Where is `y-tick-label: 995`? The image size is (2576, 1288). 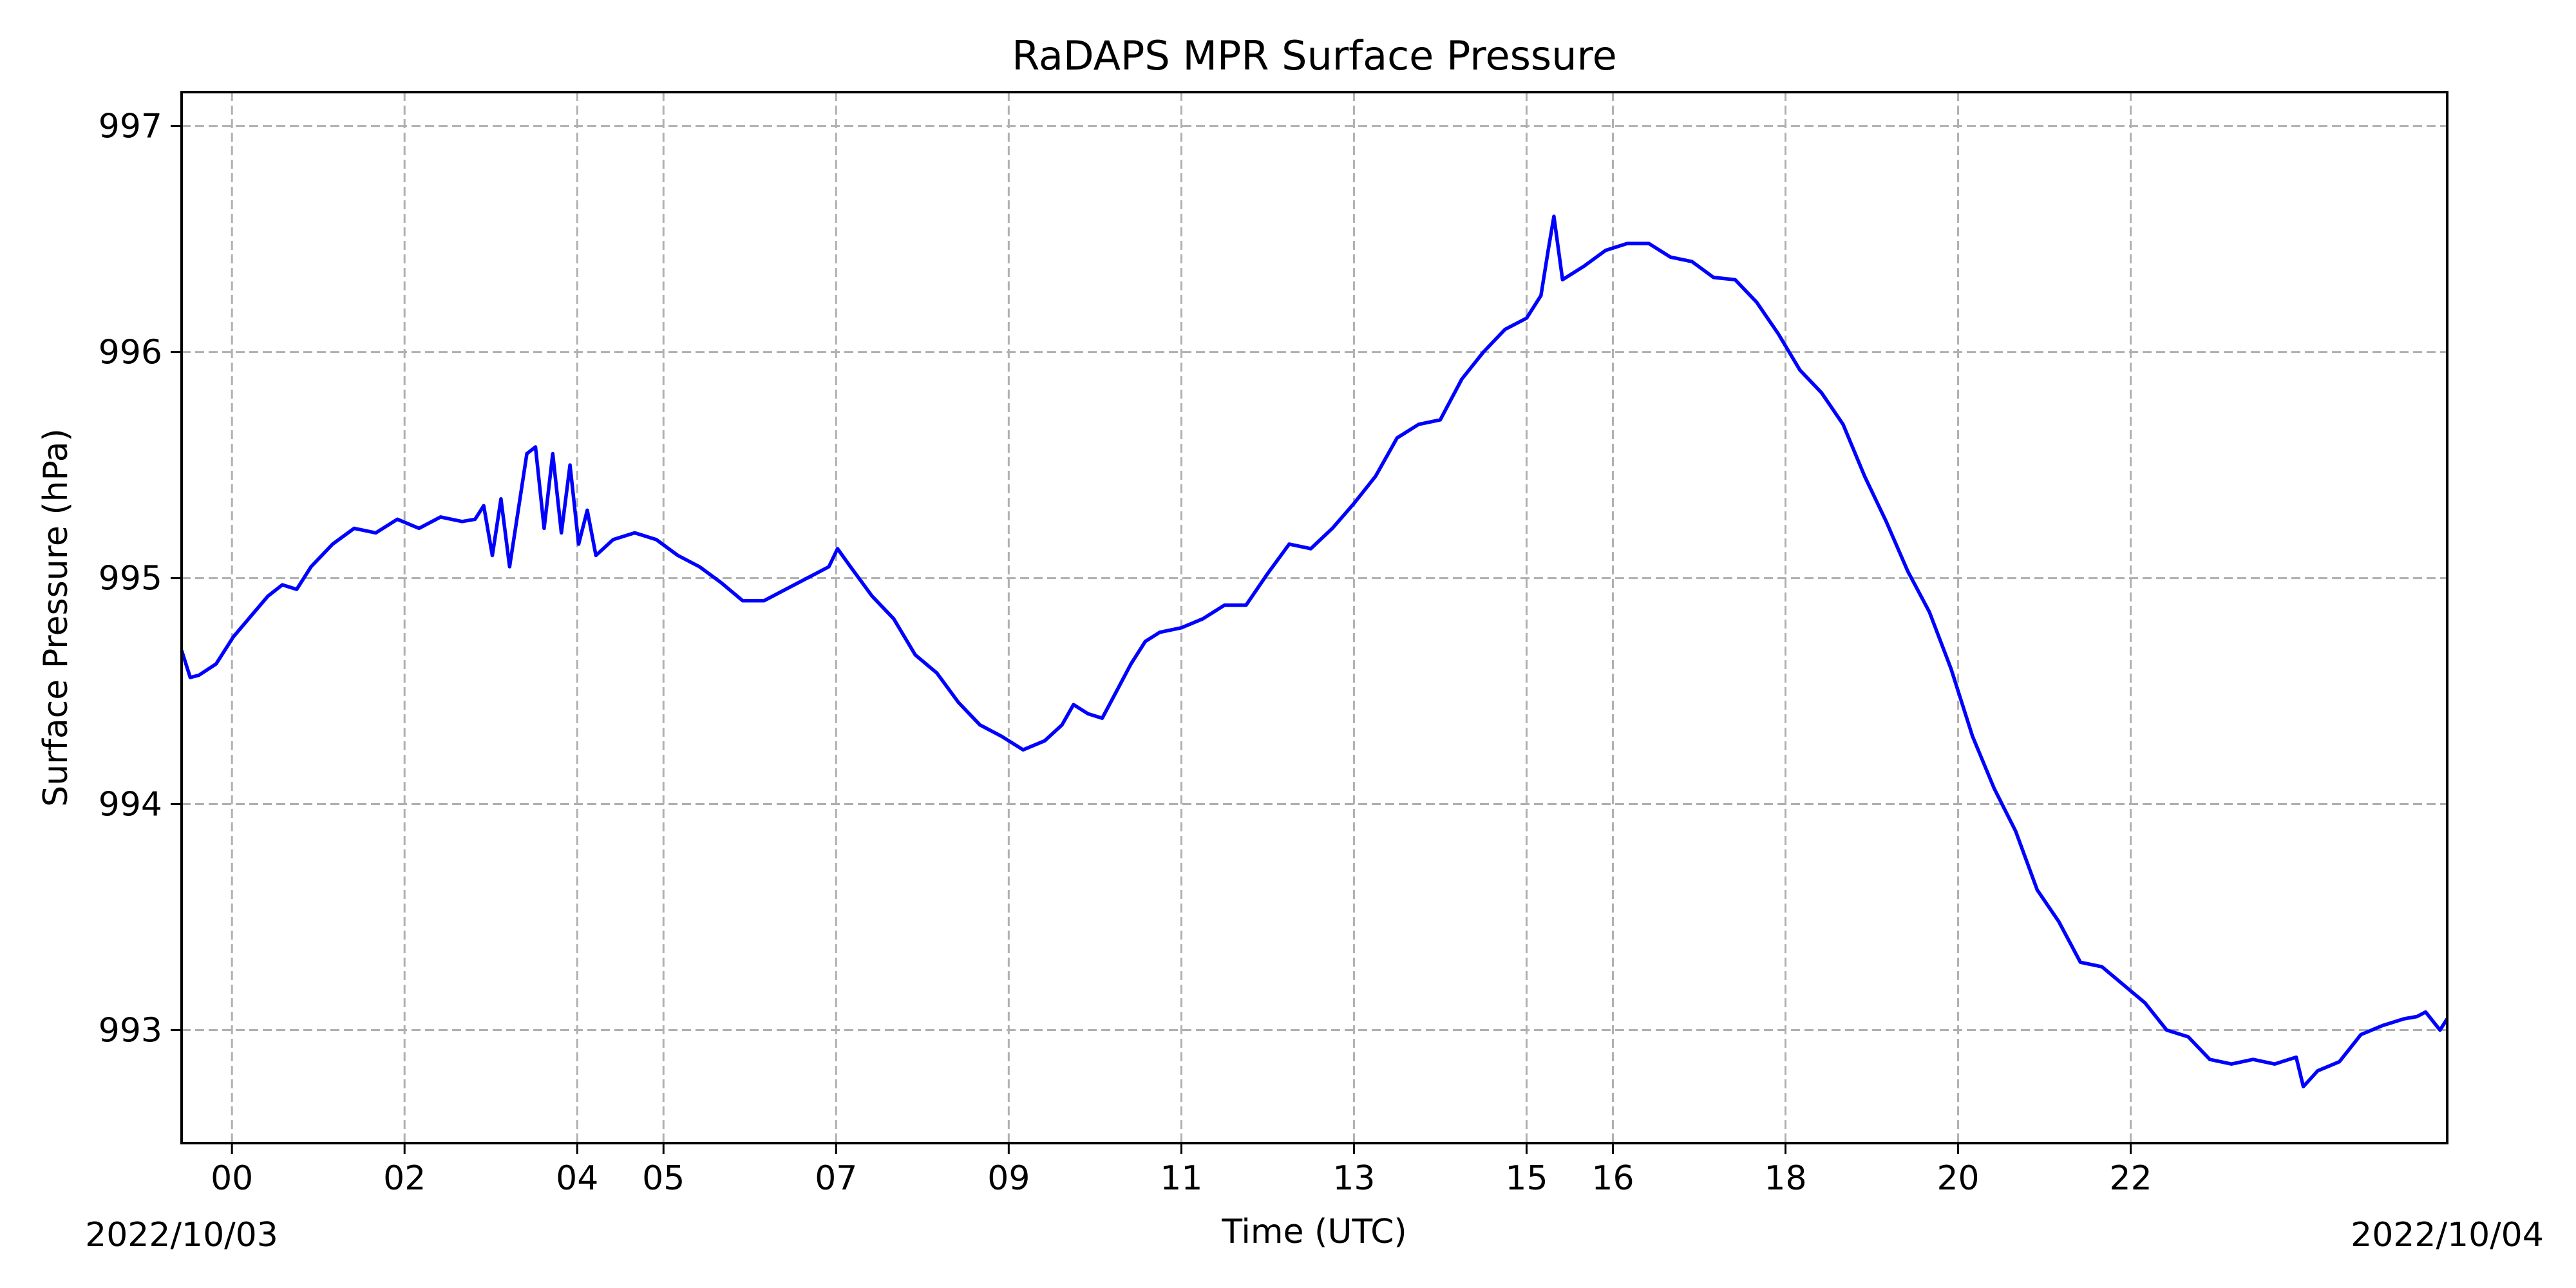 y-tick-label: 995 is located at coordinates (130, 579).